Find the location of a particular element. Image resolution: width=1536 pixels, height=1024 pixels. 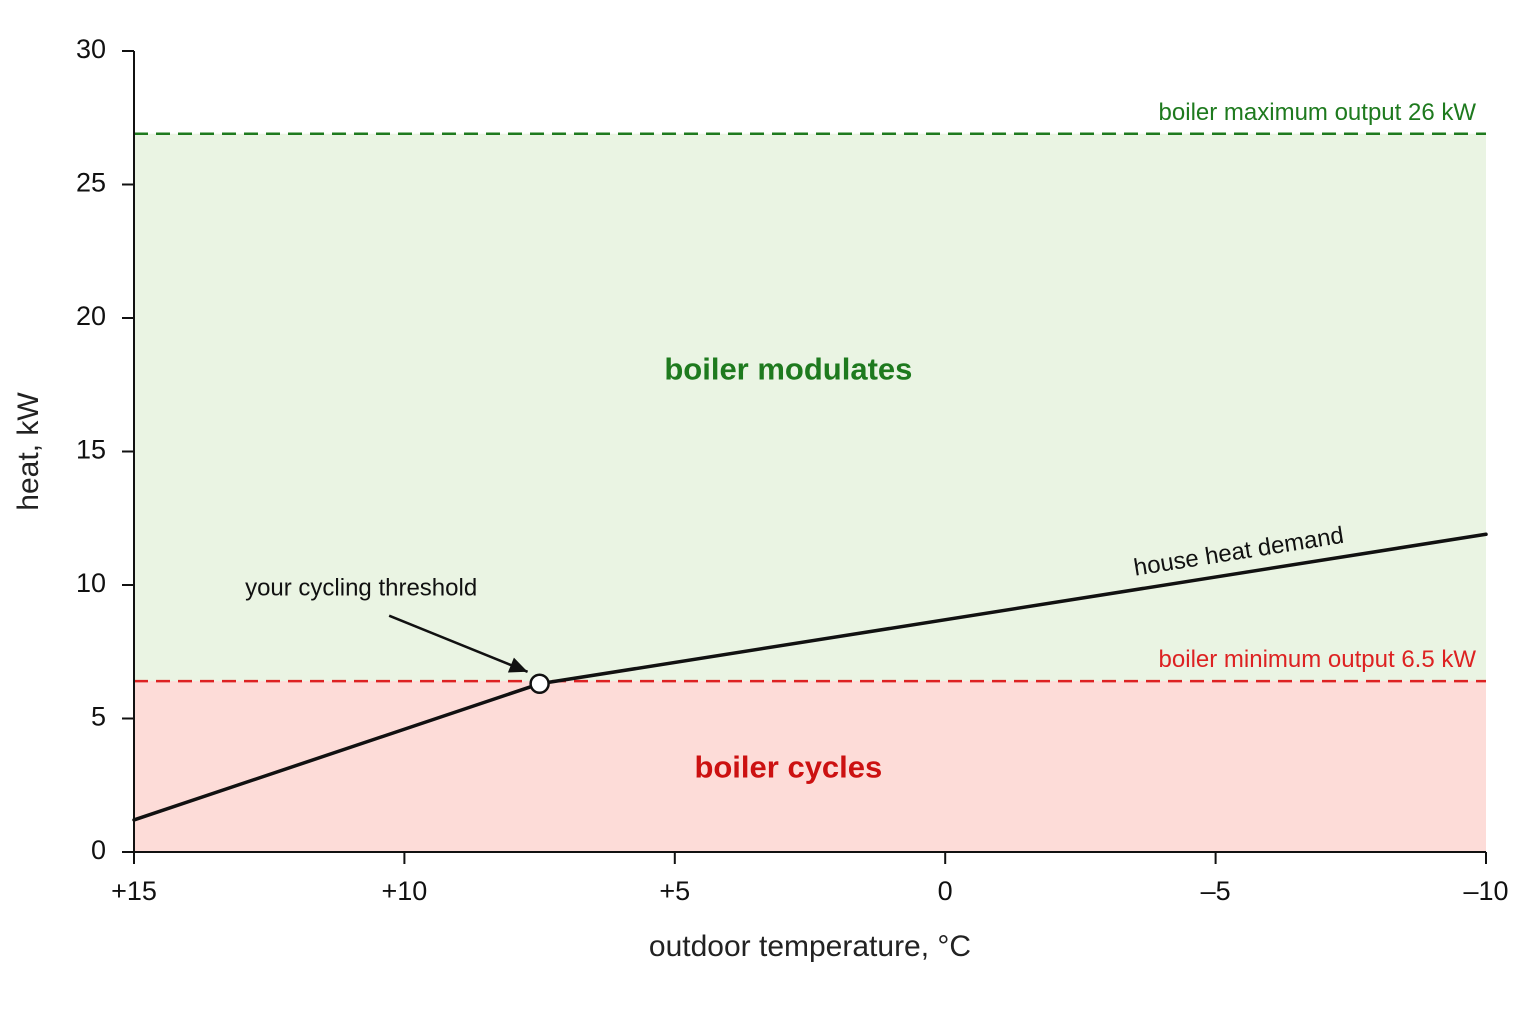

y-tick-label-1: 5 is located at coordinates (98, 717).